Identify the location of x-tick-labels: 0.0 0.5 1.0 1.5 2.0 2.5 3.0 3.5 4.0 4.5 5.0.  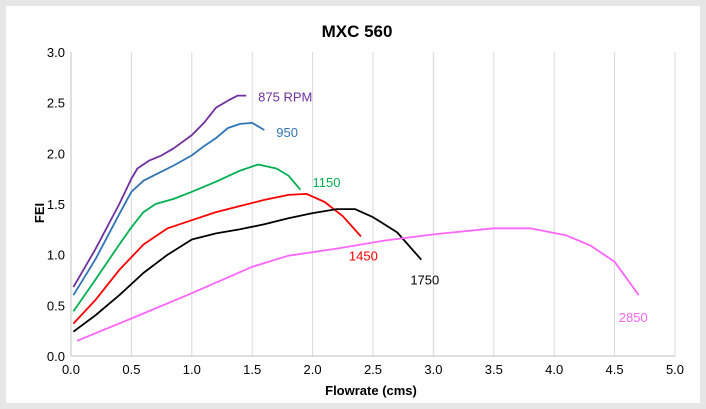
(373, 369).